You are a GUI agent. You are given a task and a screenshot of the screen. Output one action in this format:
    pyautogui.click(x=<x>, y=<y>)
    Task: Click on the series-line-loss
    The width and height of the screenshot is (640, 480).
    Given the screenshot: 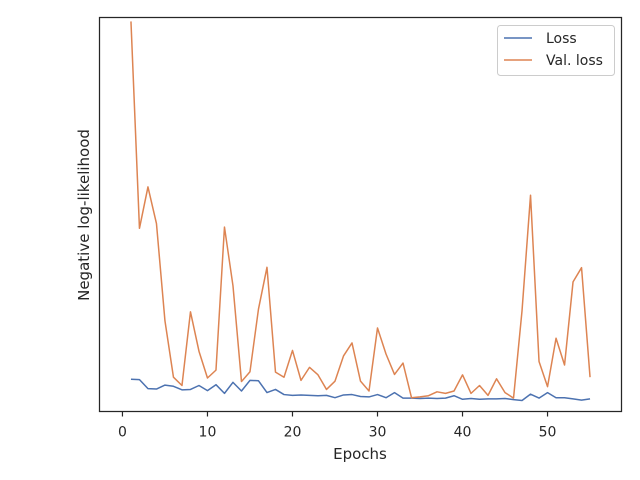 What is the action you would take?
    pyautogui.click(x=360, y=390)
    